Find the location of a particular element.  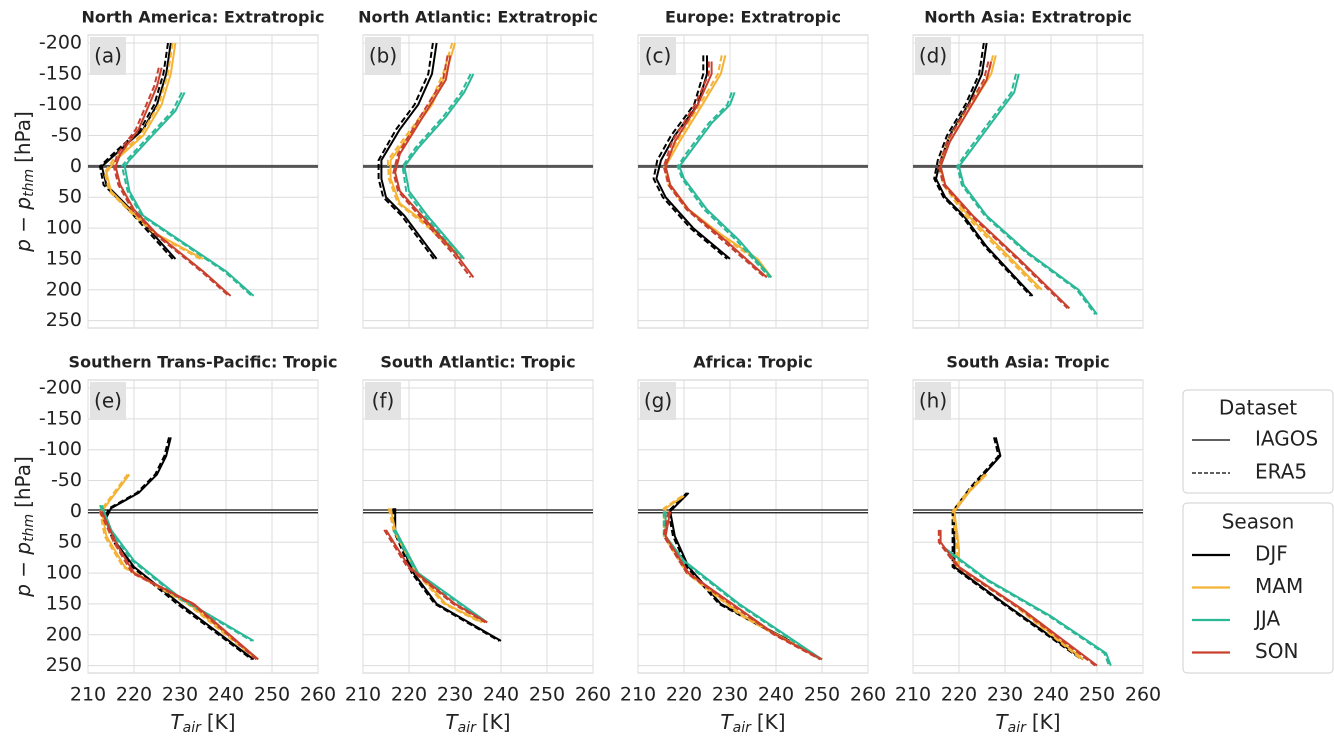

panel-label: (e) is located at coordinates (108, 401).